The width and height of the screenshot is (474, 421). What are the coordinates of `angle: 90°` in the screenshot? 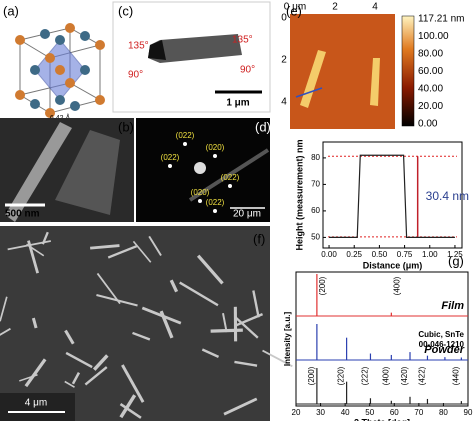 It's located at (135, 75).